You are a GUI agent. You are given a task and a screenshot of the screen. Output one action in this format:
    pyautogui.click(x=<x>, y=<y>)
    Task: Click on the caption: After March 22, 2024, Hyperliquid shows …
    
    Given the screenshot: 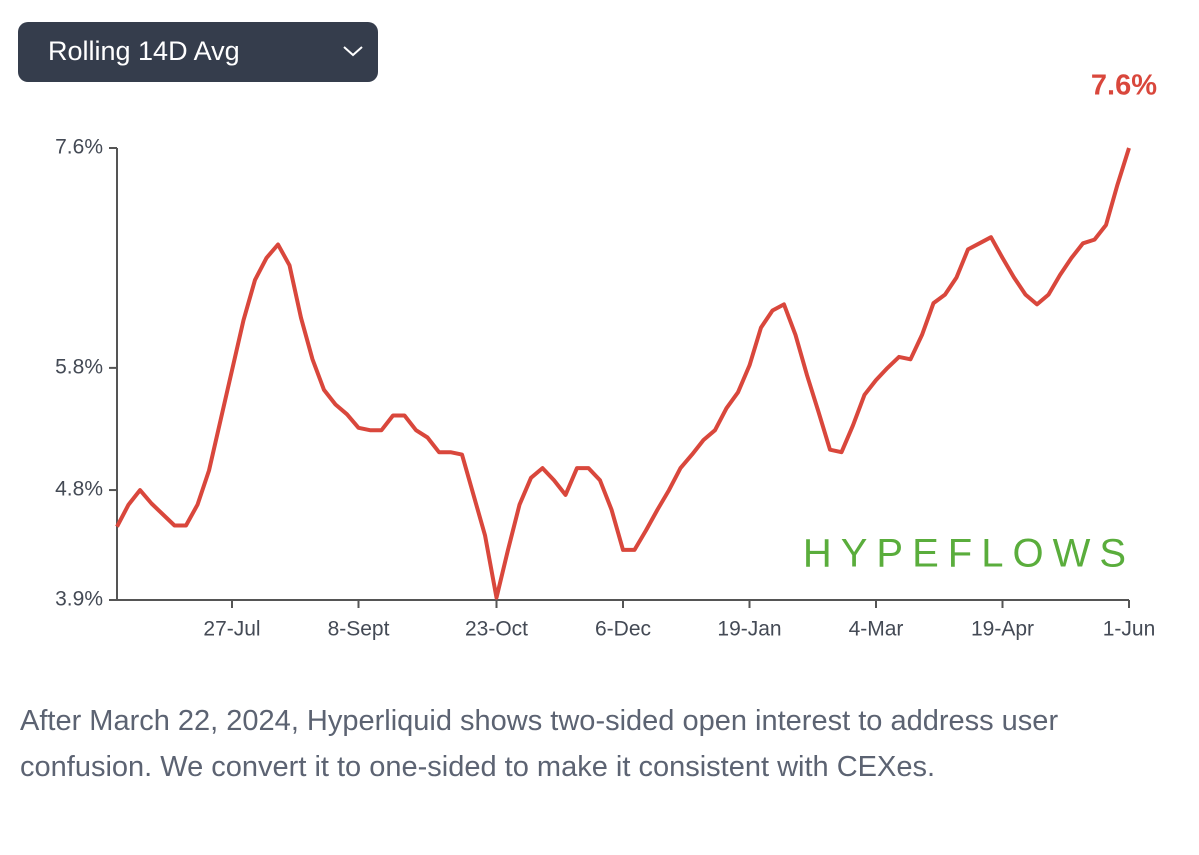 What is the action you would take?
    pyautogui.click(x=539, y=744)
    